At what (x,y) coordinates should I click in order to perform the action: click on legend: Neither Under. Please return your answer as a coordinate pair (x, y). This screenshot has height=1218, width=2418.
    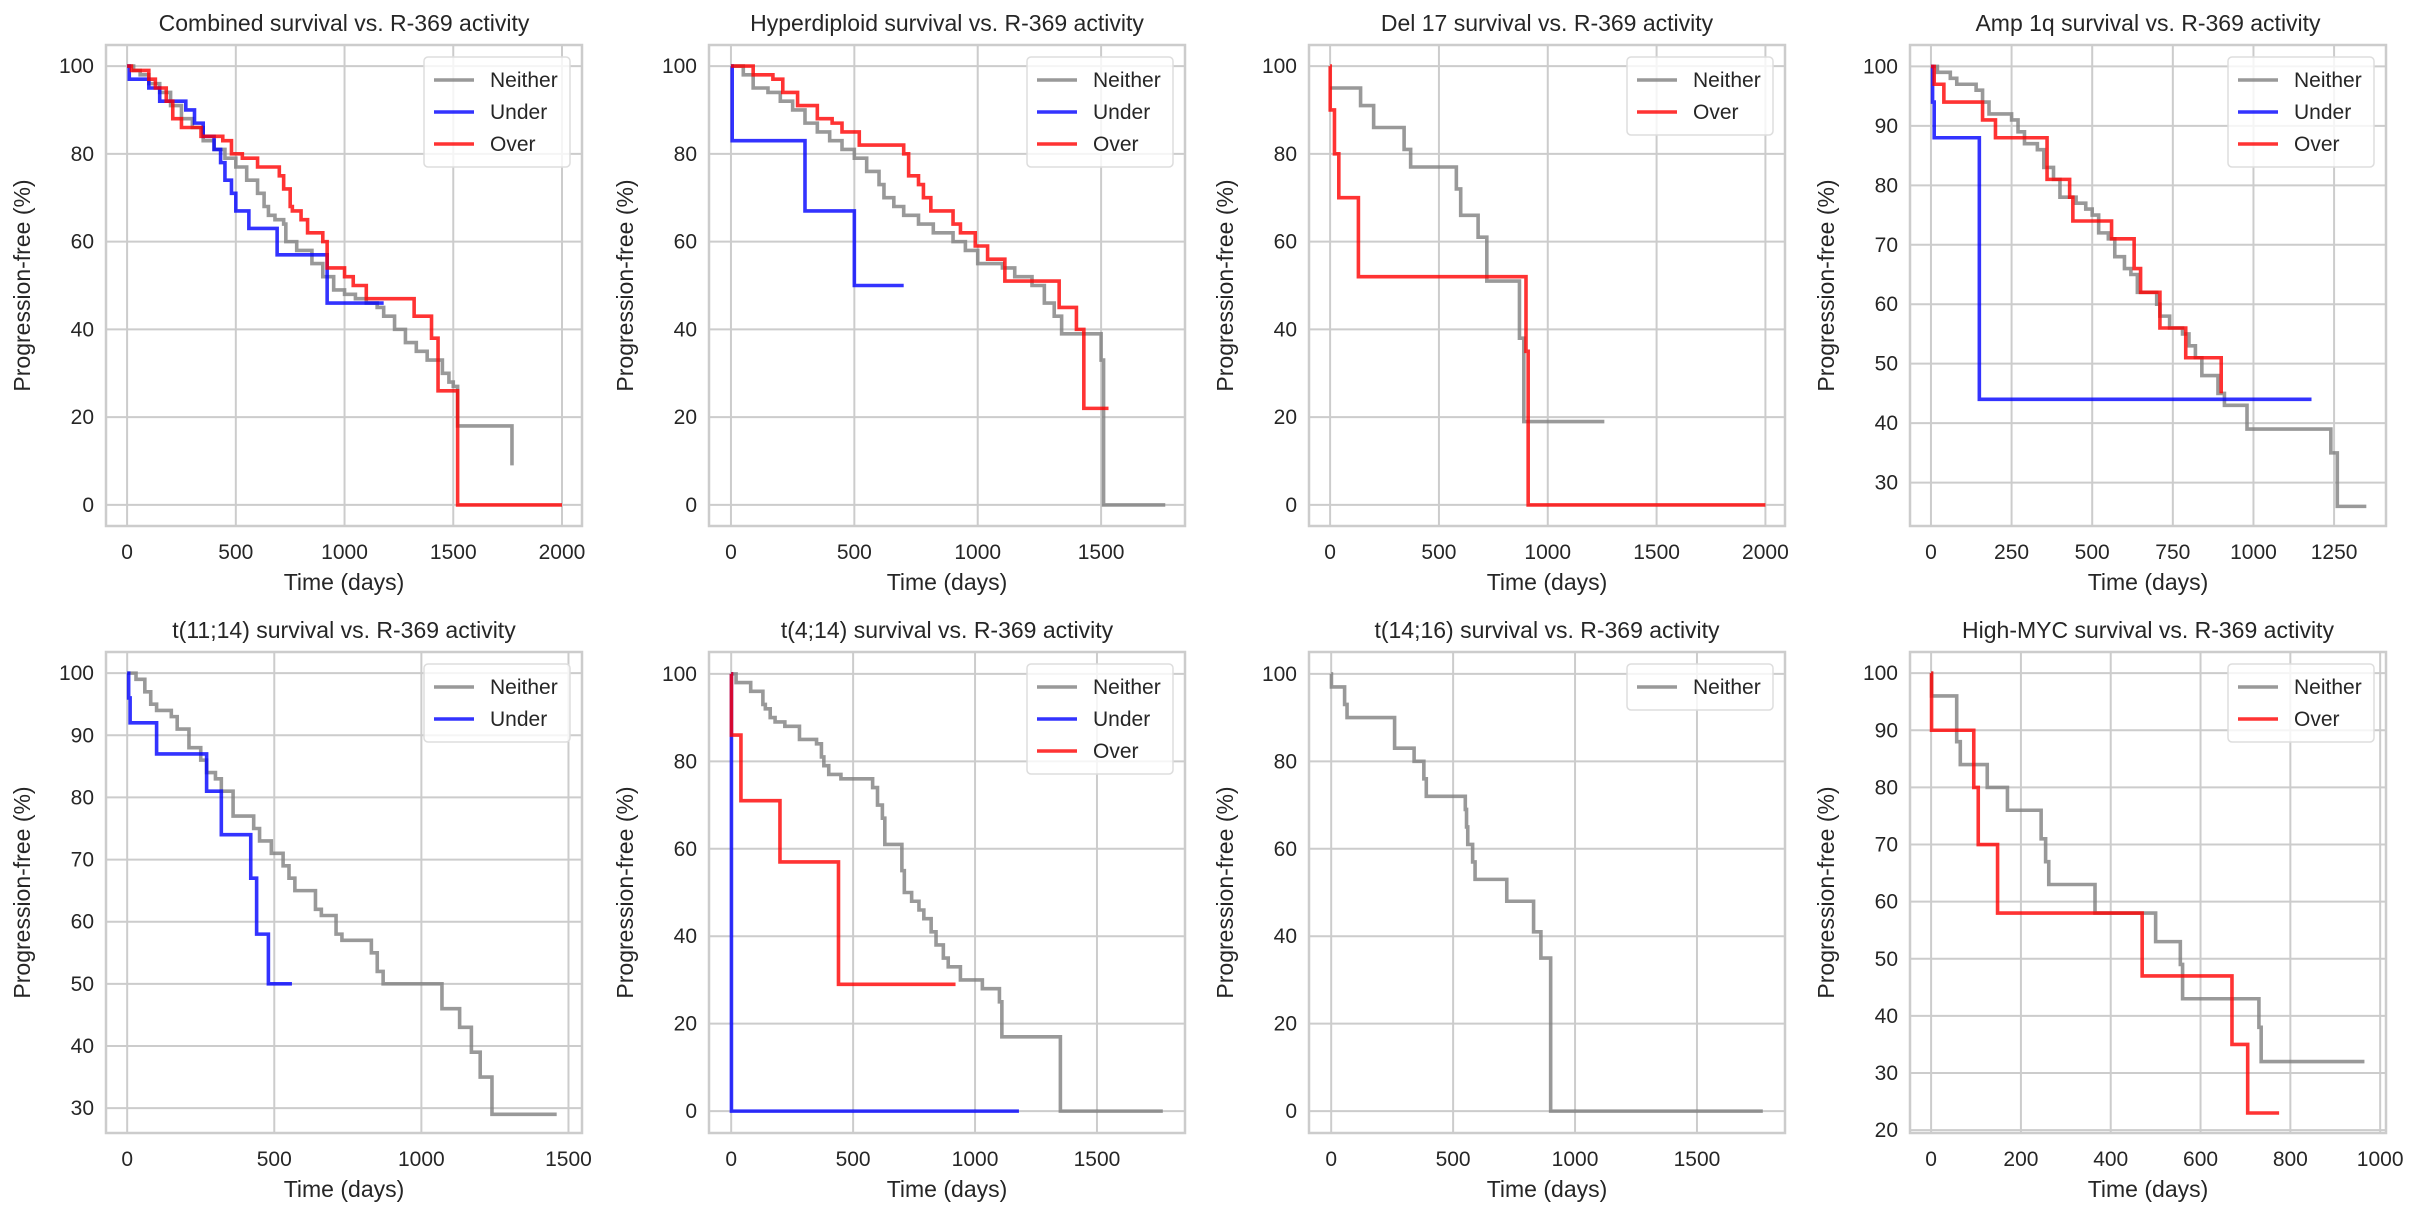
    Looking at the image, I should click on (497, 703).